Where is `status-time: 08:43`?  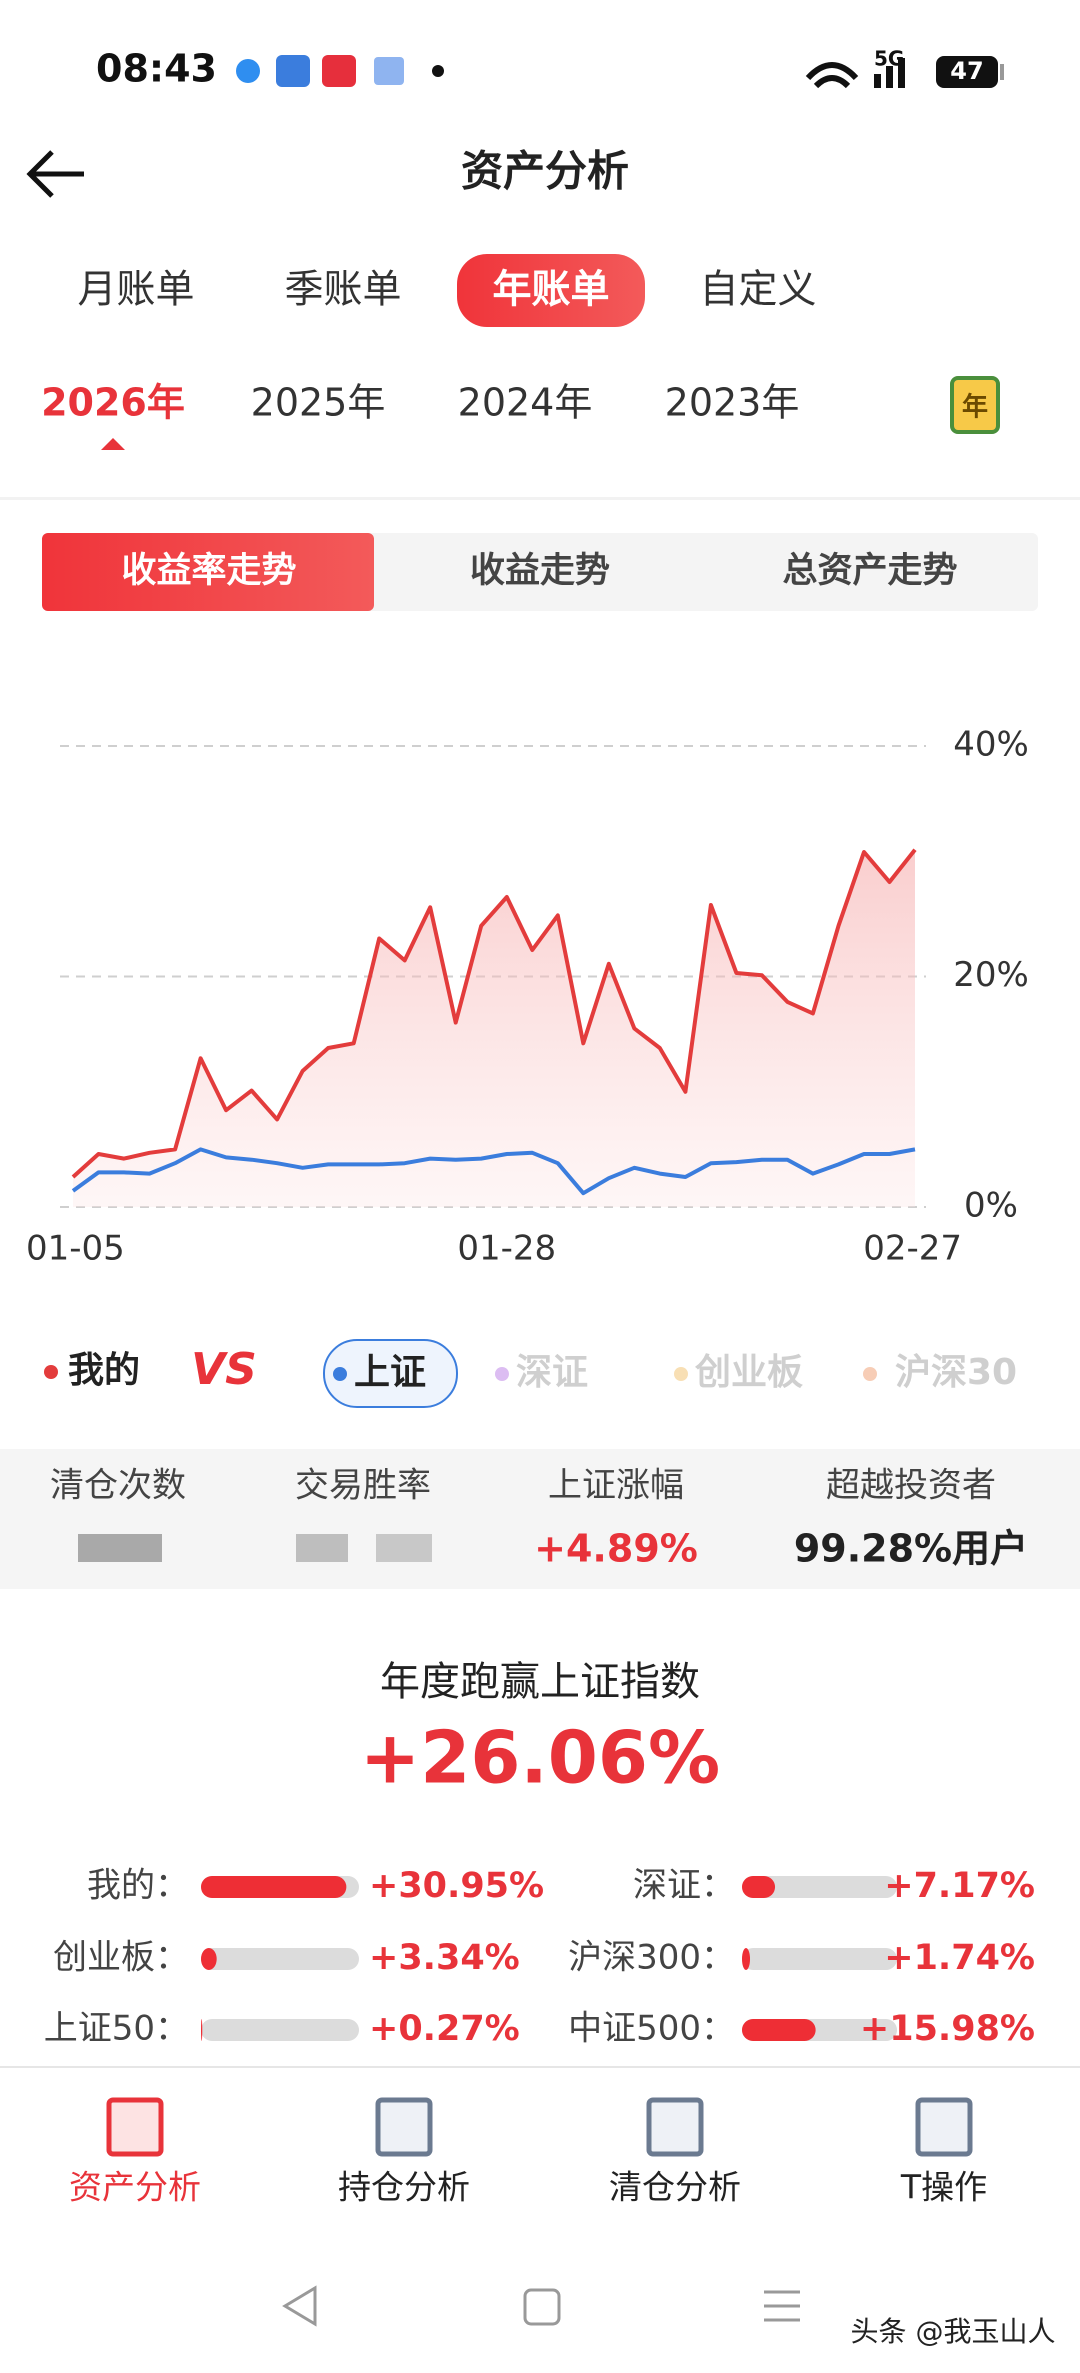
status-time: 08:43 is located at coordinates (156, 69).